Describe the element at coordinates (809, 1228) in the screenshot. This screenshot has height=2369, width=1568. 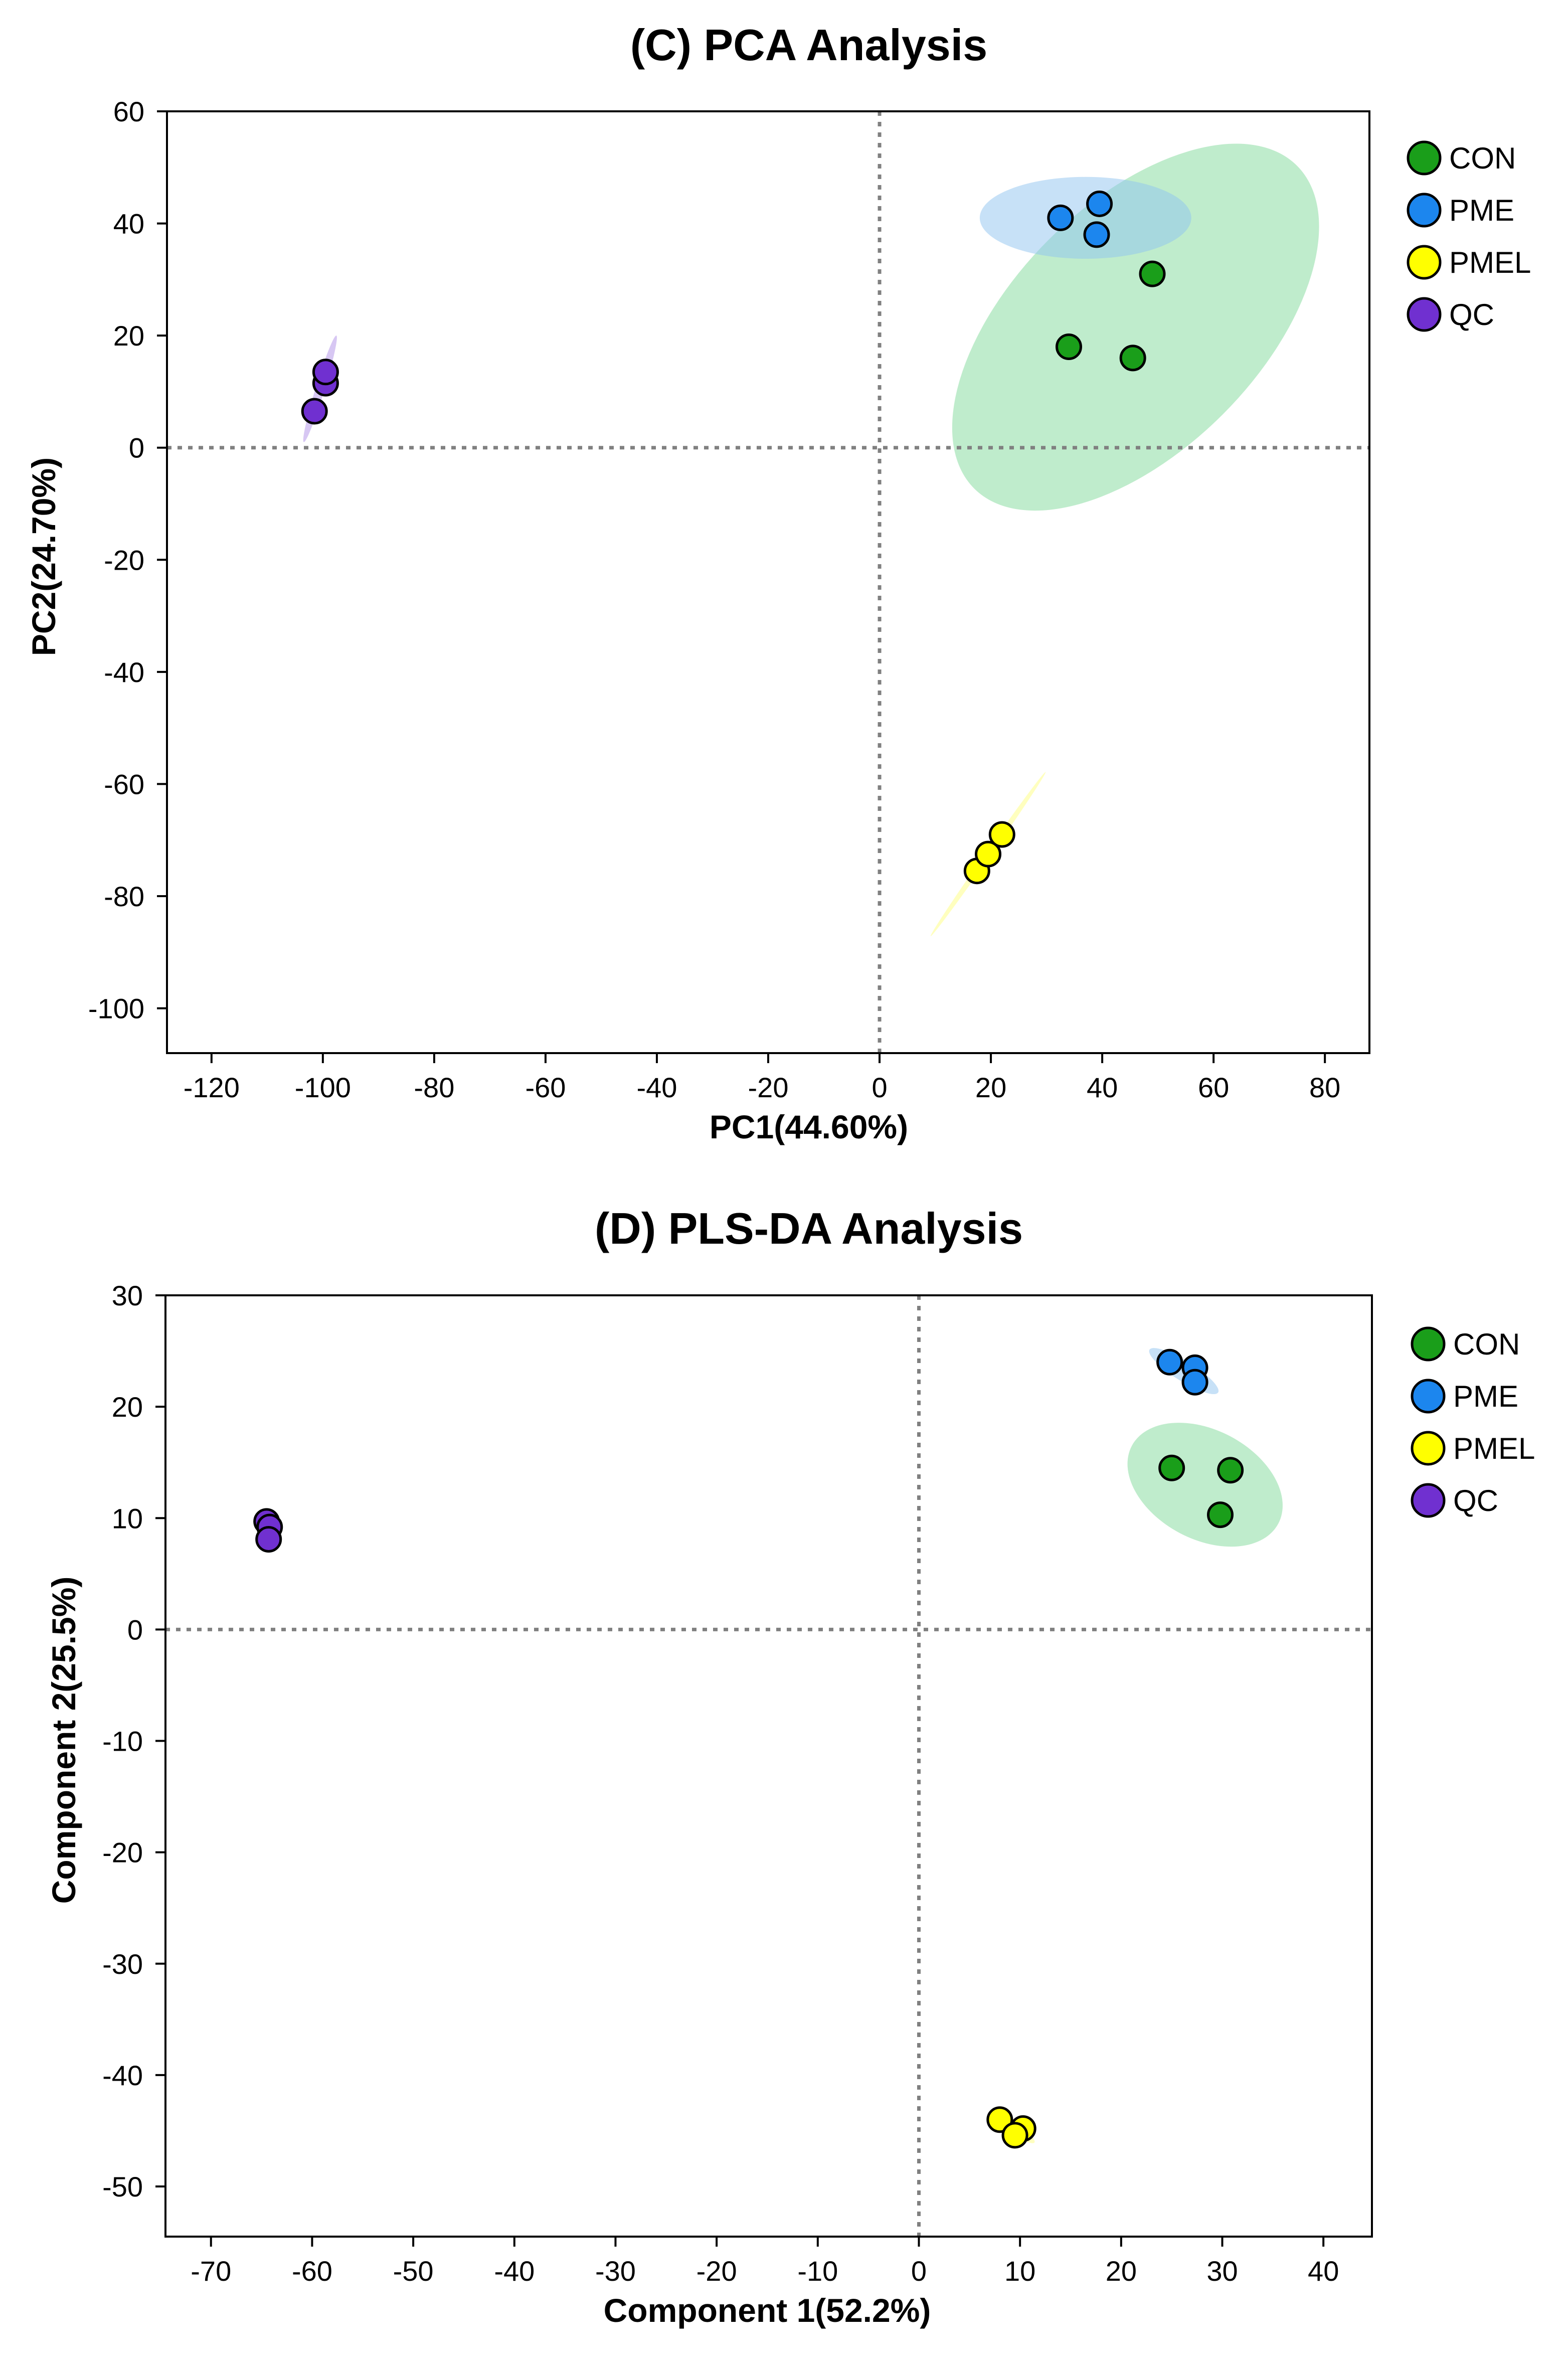
I see `plsda-title: (D) PLS-DA Analysis` at that location.